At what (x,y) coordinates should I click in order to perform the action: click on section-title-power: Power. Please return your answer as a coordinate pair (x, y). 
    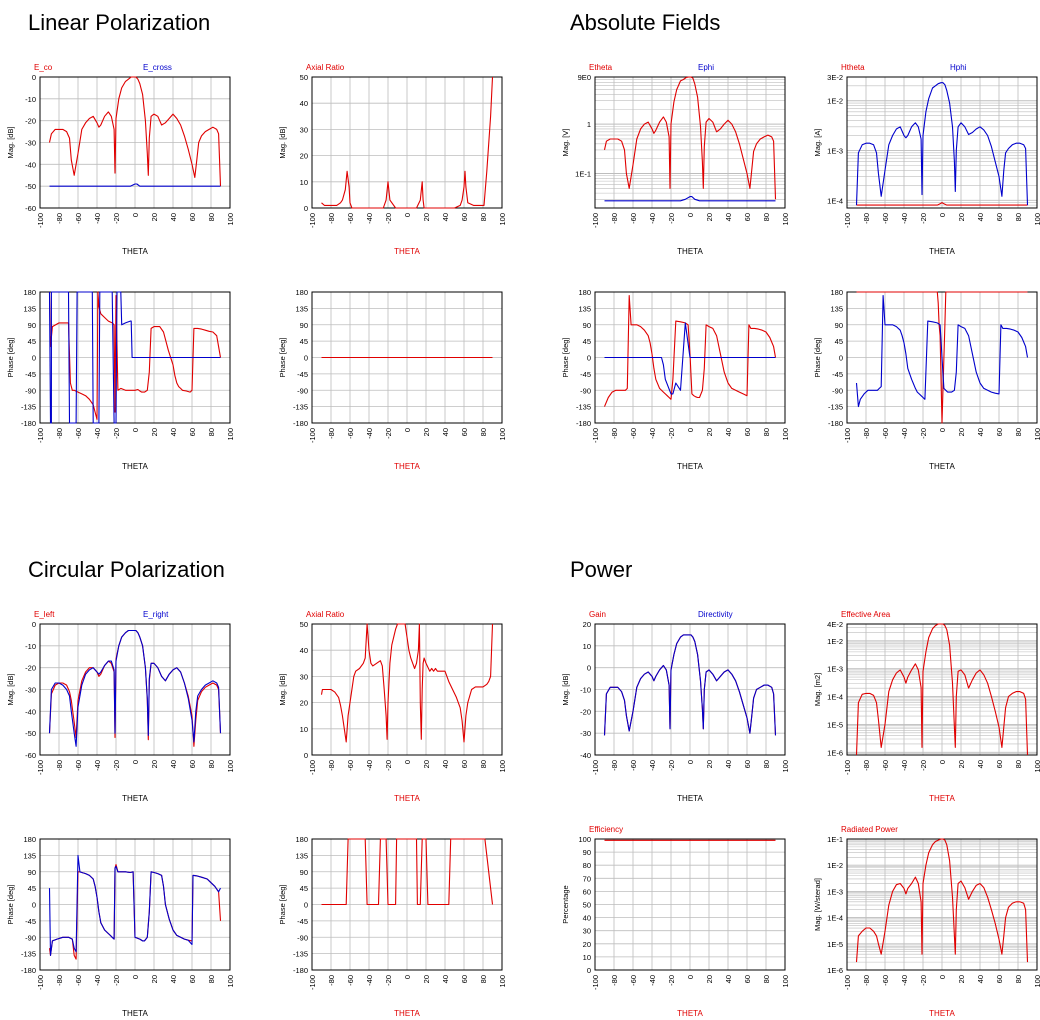
    Looking at the image, I should click on (601, 569).